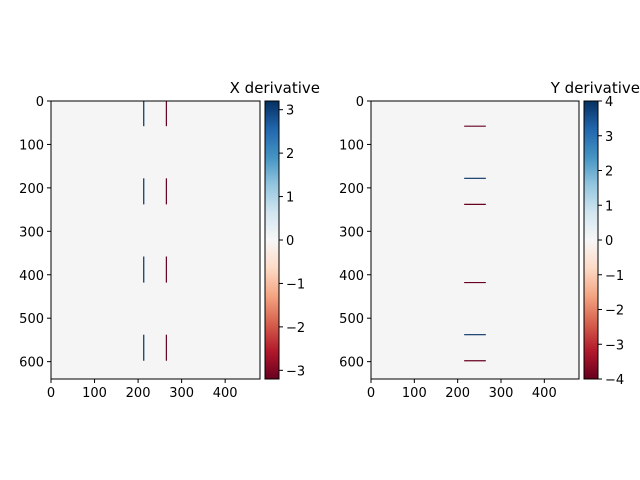 The height and width of the screenshot is (480, 640). Describe the element at coordinates (475, 243) in the screenshot. I see `y-derivative-lines` at that location.